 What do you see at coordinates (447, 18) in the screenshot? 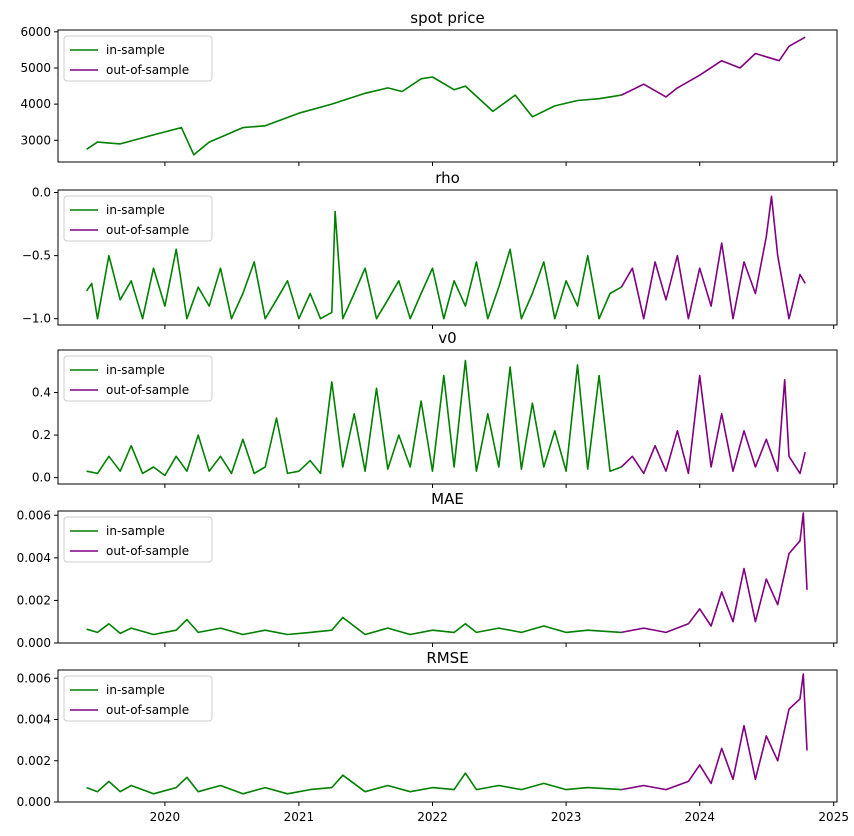
I see `subplot-title: spot price` at bounding box center [447, 18].